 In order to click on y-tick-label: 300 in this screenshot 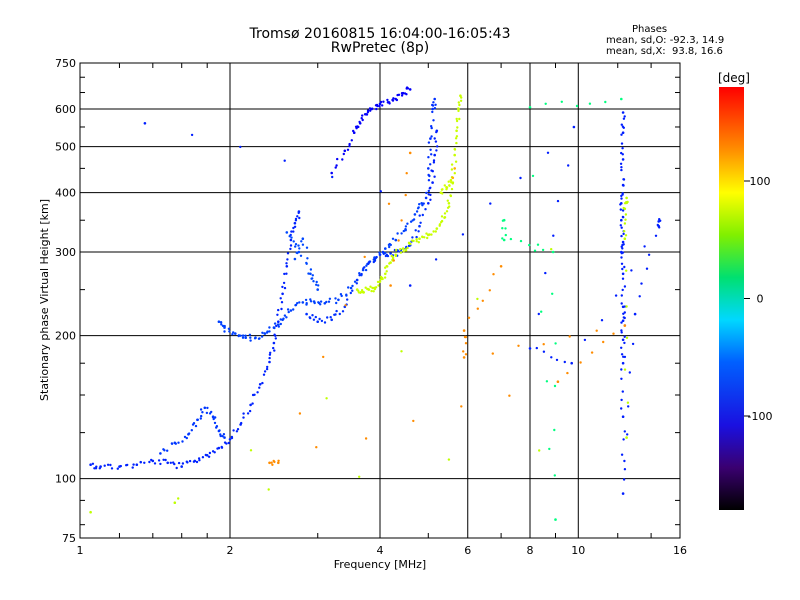, I will do `click(65, 252)`.